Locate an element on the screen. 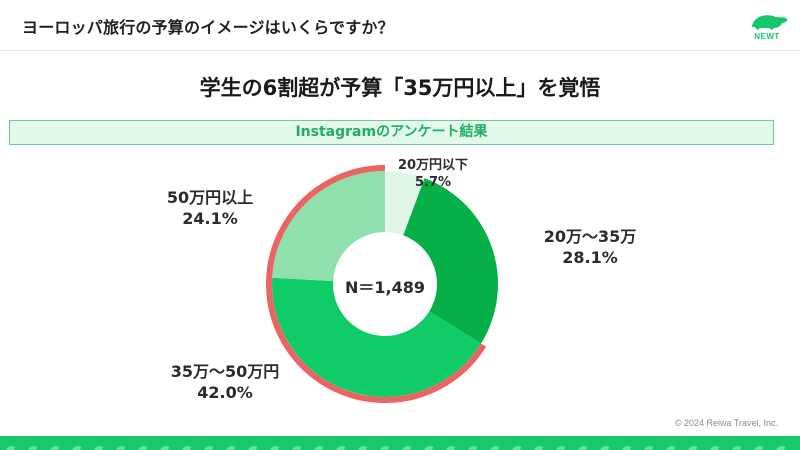  banner-label: Instagramのアンケート結果 is located at coordinates (391, 132).